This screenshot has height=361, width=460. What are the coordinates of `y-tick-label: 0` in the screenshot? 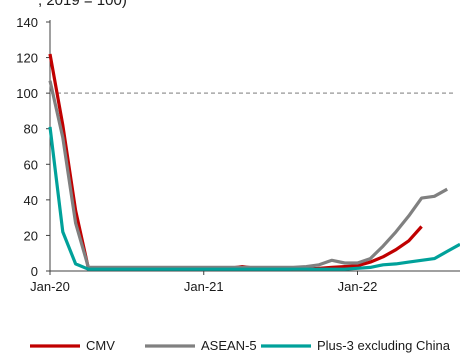 It's located at (34, 271).